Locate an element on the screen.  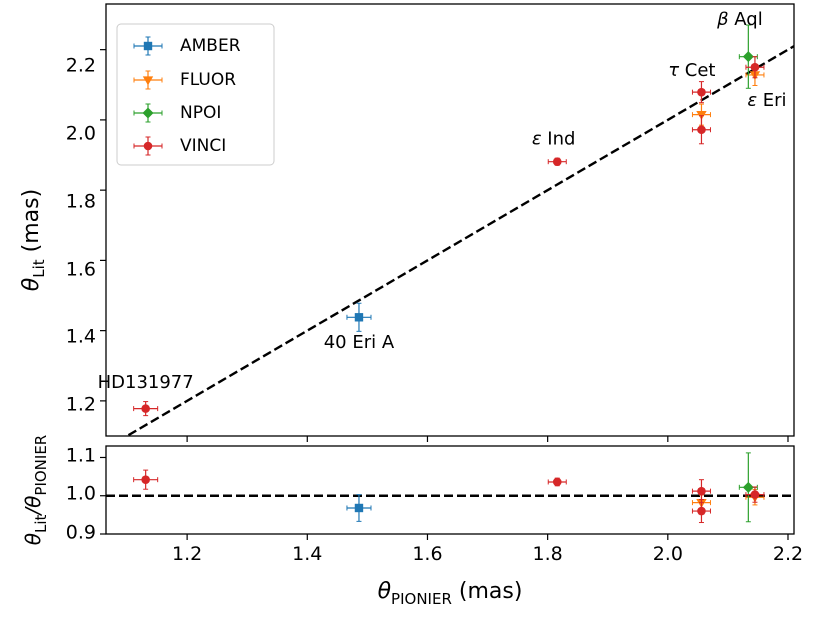
main-ytick-label: 1.4 is located at coordinates (81, 337).